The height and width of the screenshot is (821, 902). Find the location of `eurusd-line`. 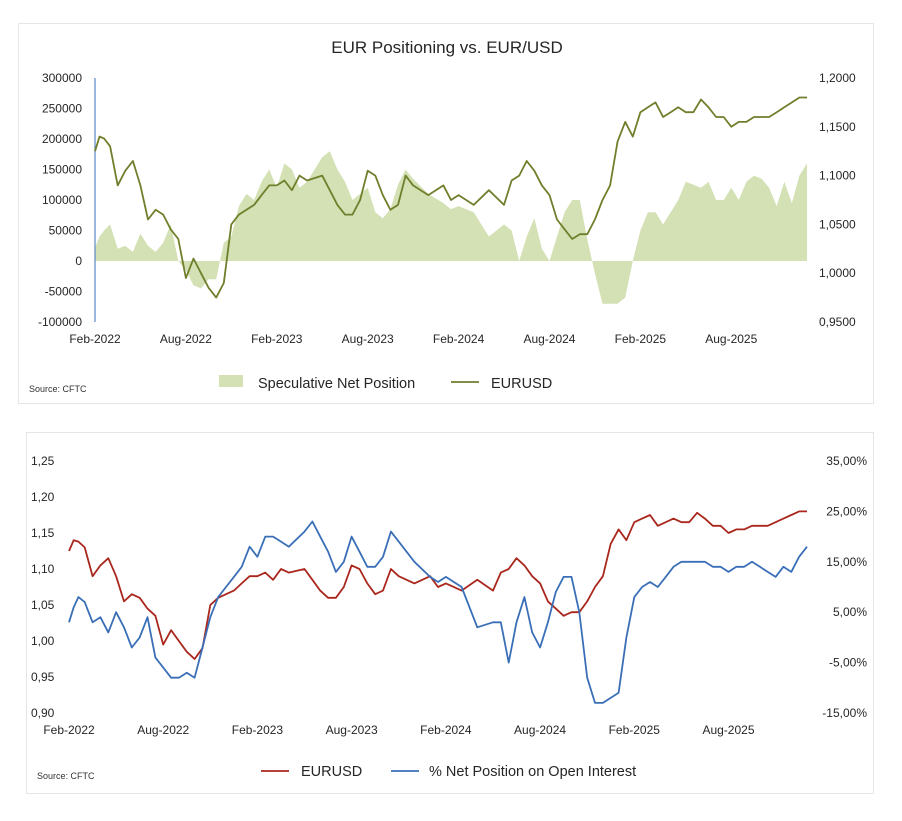

eurusd-line is located at coordinates (437, 585).